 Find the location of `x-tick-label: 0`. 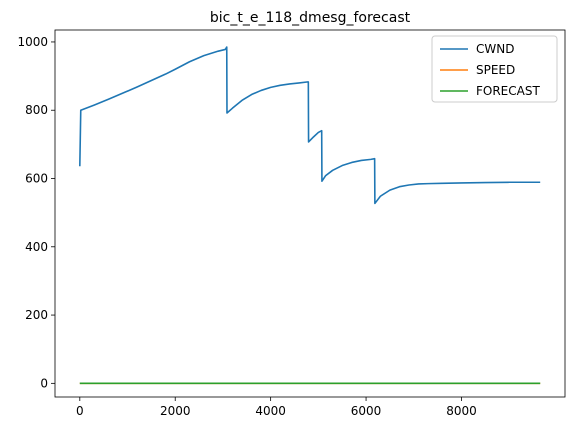

x-tick-label: 0 is located at coordinates (80, 411).